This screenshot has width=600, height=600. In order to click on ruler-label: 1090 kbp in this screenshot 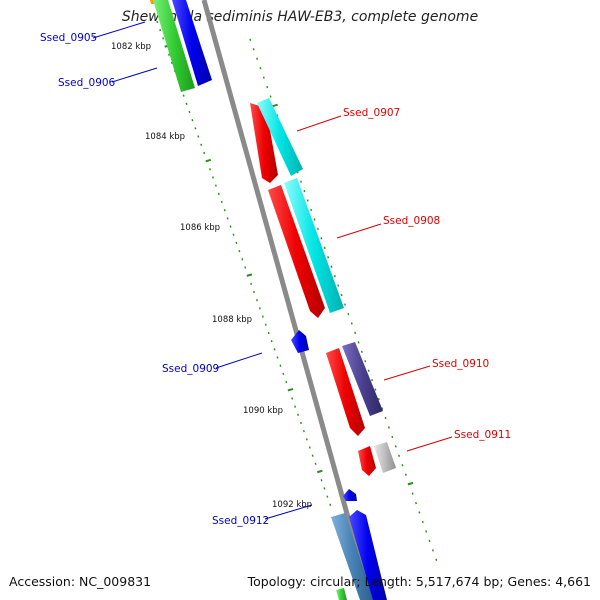, I will do `click(263, 411)`.